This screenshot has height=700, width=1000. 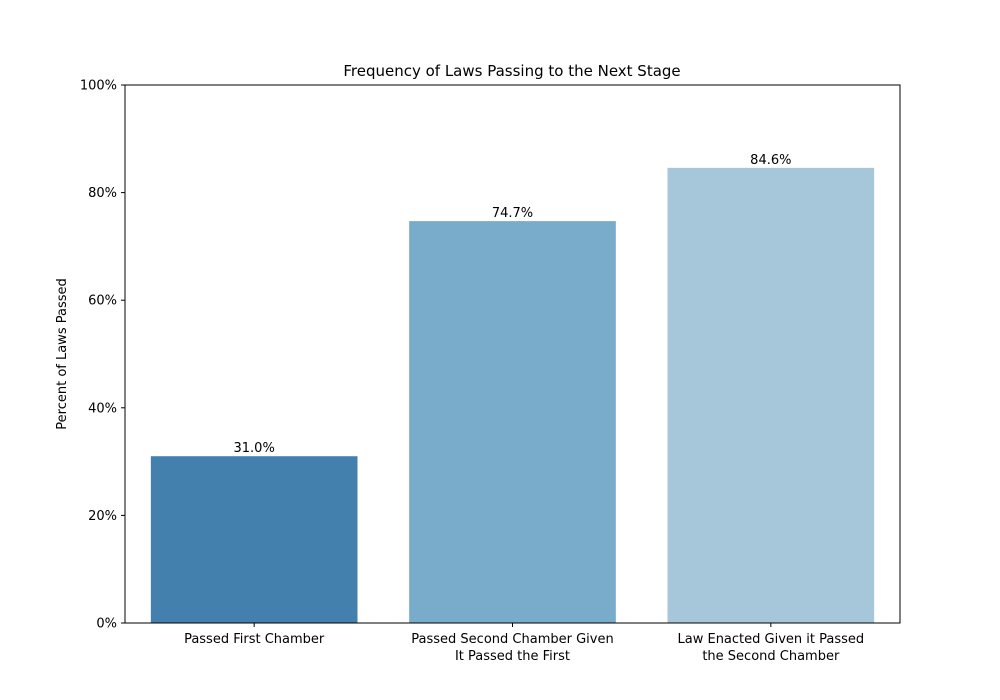 I want to click on y-tick-label: 100%, so click(x=98, y=86).